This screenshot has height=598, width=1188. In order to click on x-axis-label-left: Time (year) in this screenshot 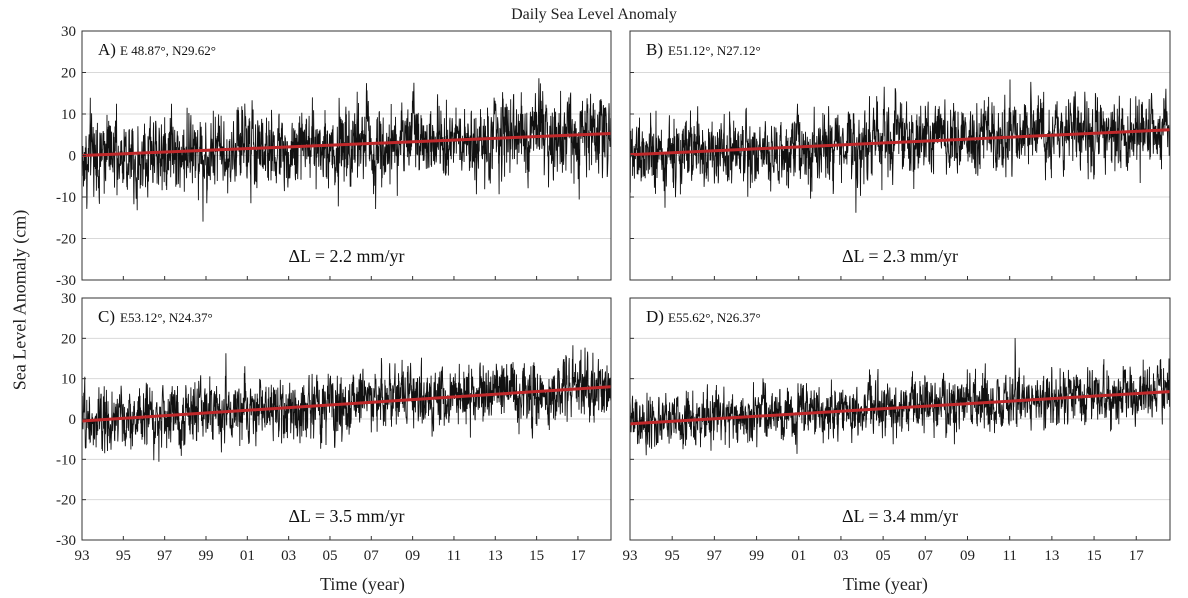, I will do `click(362, 584)`.